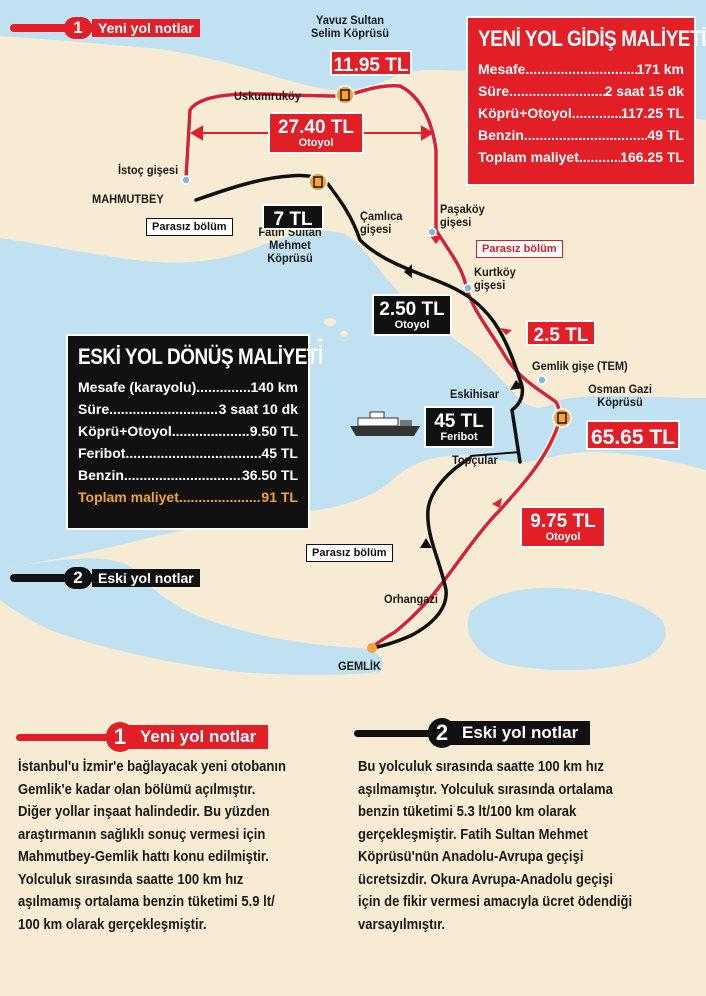 The width and height of the screenshot is (706, 996). Describe the element at coordinates (402, 924) in the screenshot. I see `notes-old-line: varsayılmıştır.` at that location.